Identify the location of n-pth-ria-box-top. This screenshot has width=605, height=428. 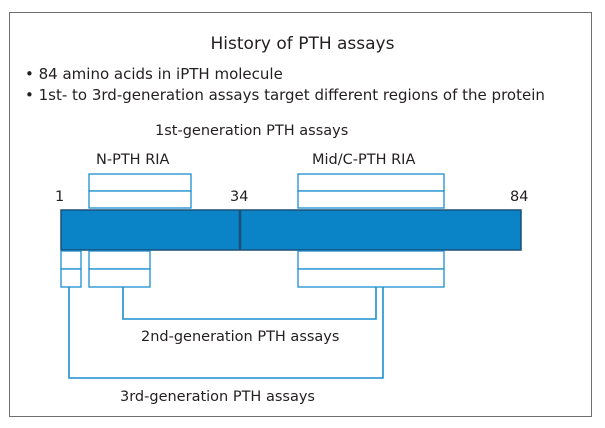
(140, 182).